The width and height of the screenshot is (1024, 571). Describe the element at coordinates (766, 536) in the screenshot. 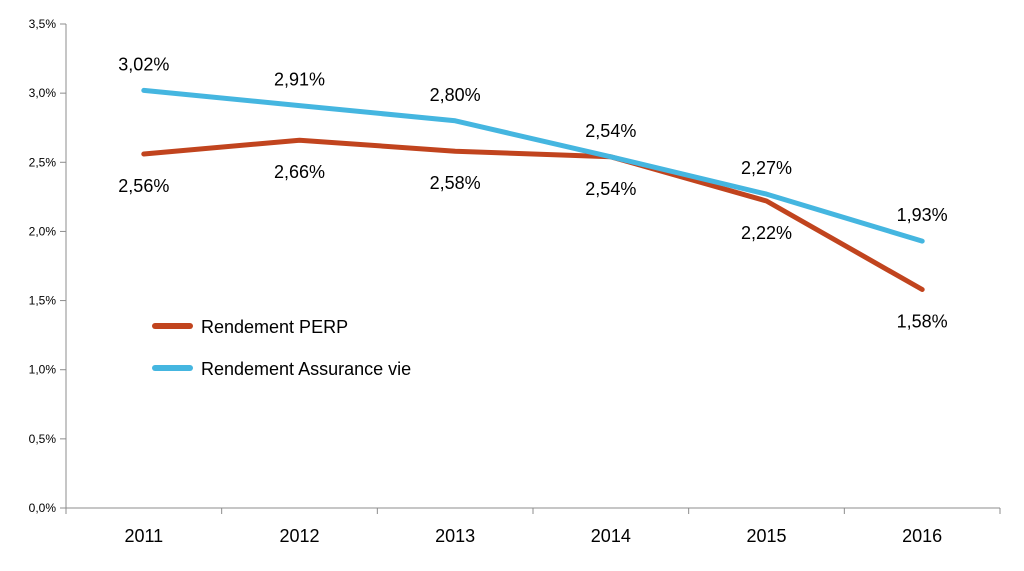

I see `x-tick-label: 2015` at that location.